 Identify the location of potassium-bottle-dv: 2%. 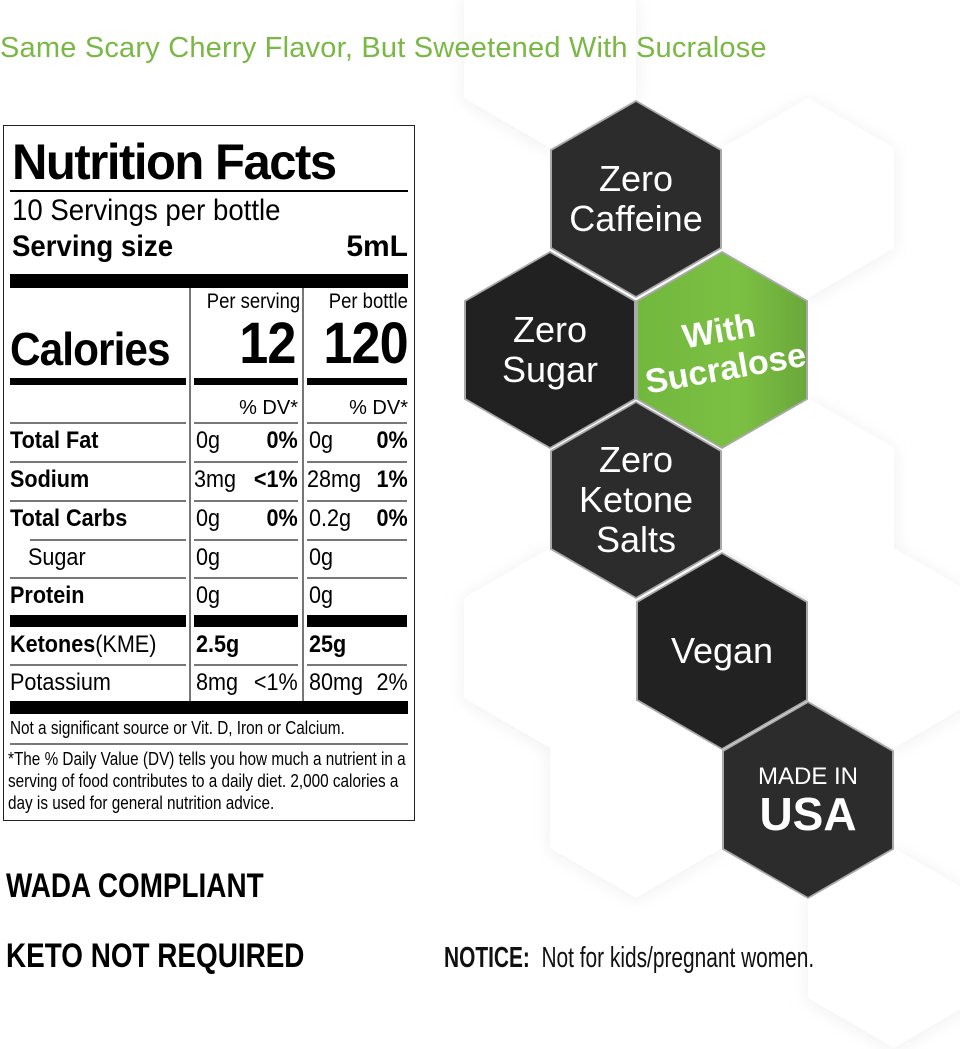
(392, 682).